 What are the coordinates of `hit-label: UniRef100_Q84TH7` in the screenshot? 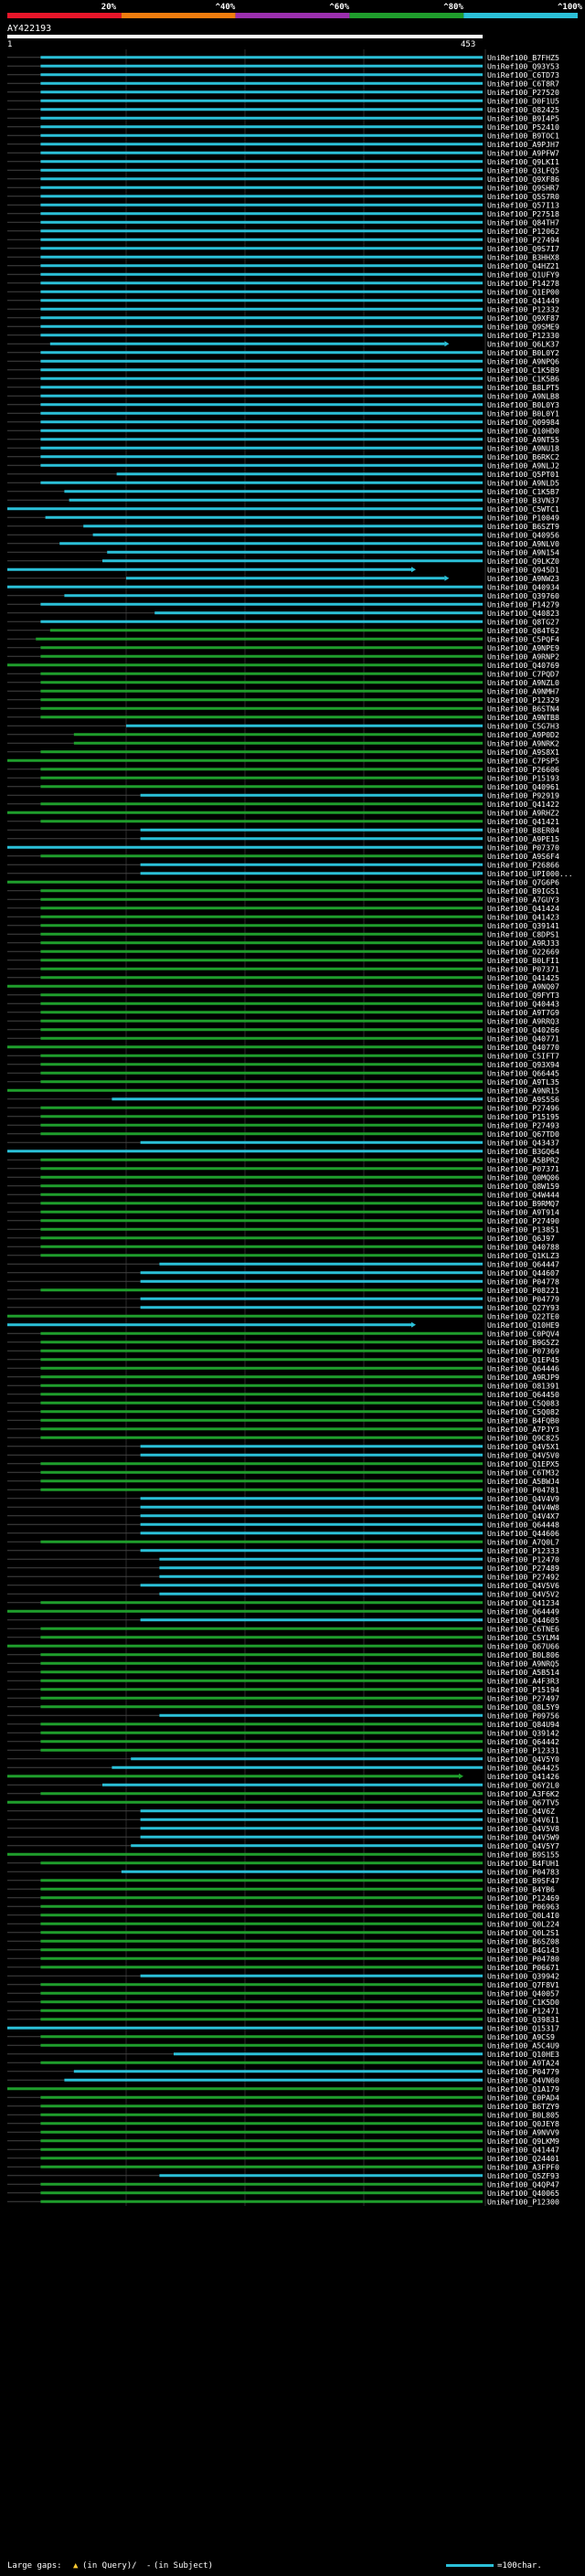 It's located at (523, 222).